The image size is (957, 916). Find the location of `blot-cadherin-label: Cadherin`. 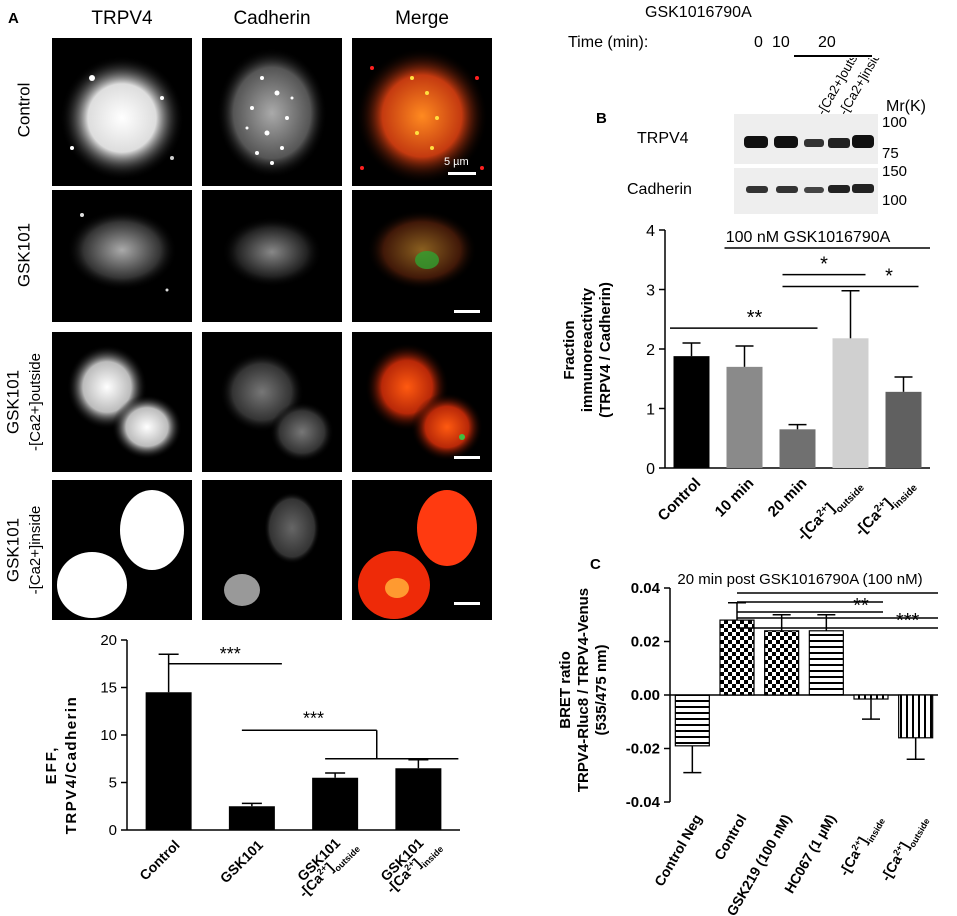

blot-cadherin-label: Cadherin is located at coordinates (659, 189).